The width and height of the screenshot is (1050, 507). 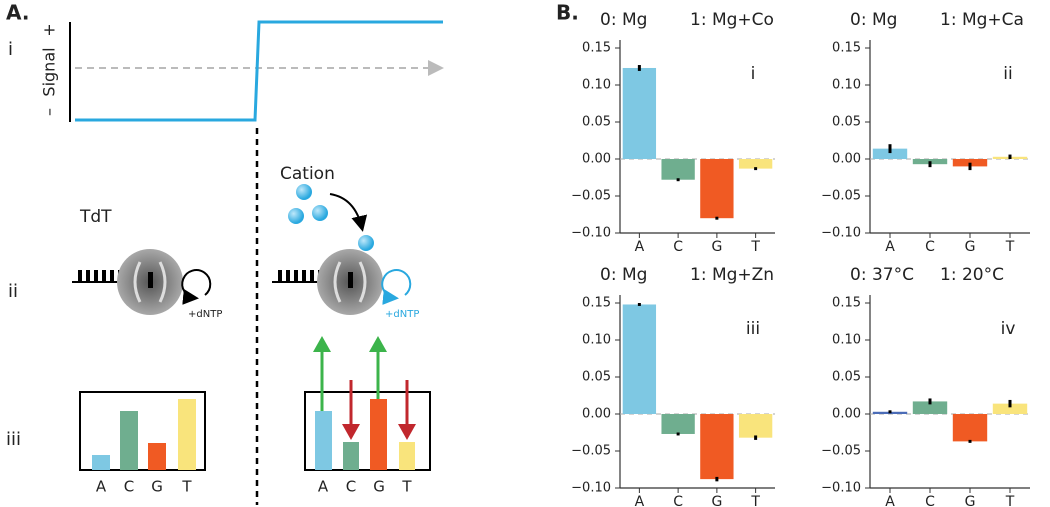 What do you see at coordinates (95, 217) in the screenshot?
I see `enzyme-label: TdT` at bounding box center [95, 217].